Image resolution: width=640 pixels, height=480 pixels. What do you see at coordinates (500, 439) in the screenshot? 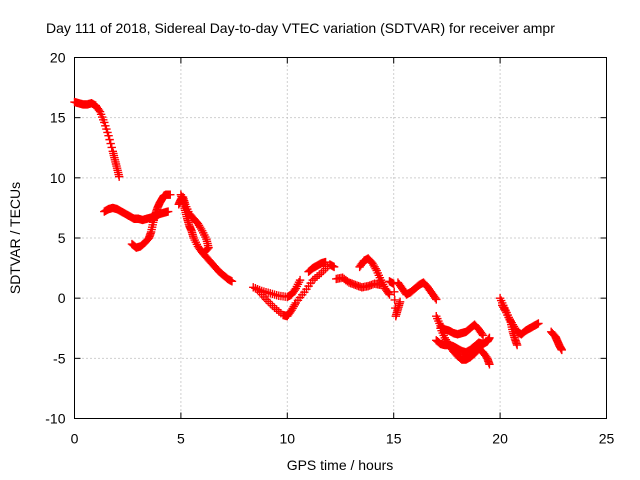
I see `x-tick-label: 20` at bounding box center [500, 439].